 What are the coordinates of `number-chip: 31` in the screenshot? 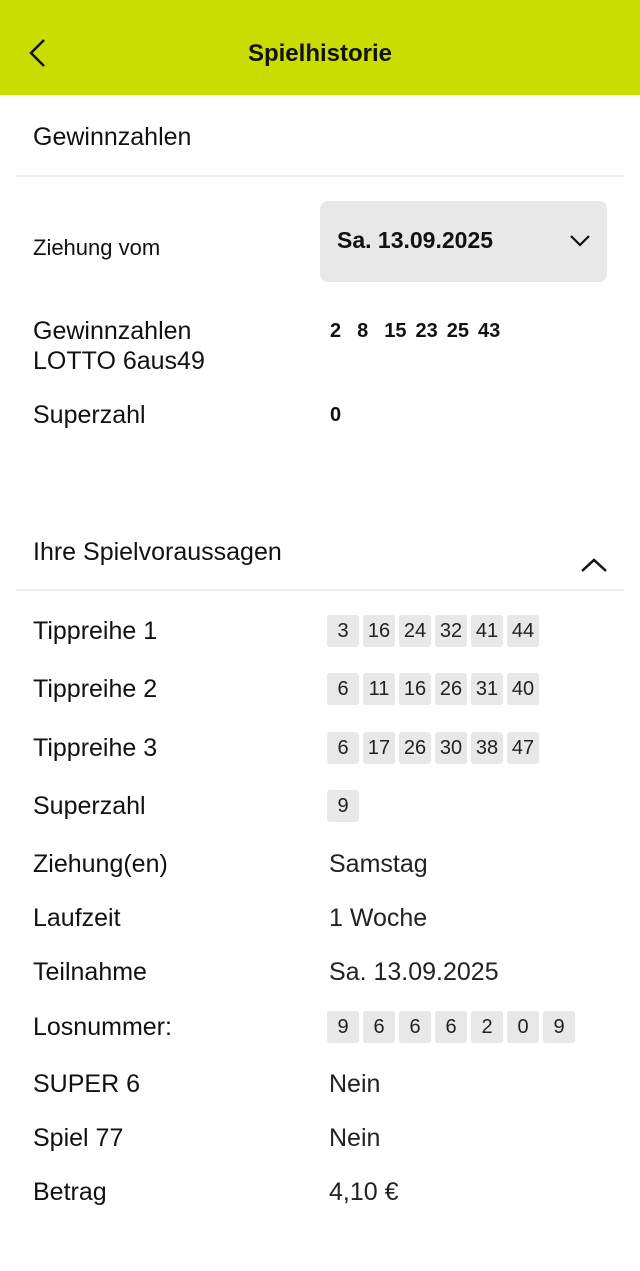 It's located at (487, 689).